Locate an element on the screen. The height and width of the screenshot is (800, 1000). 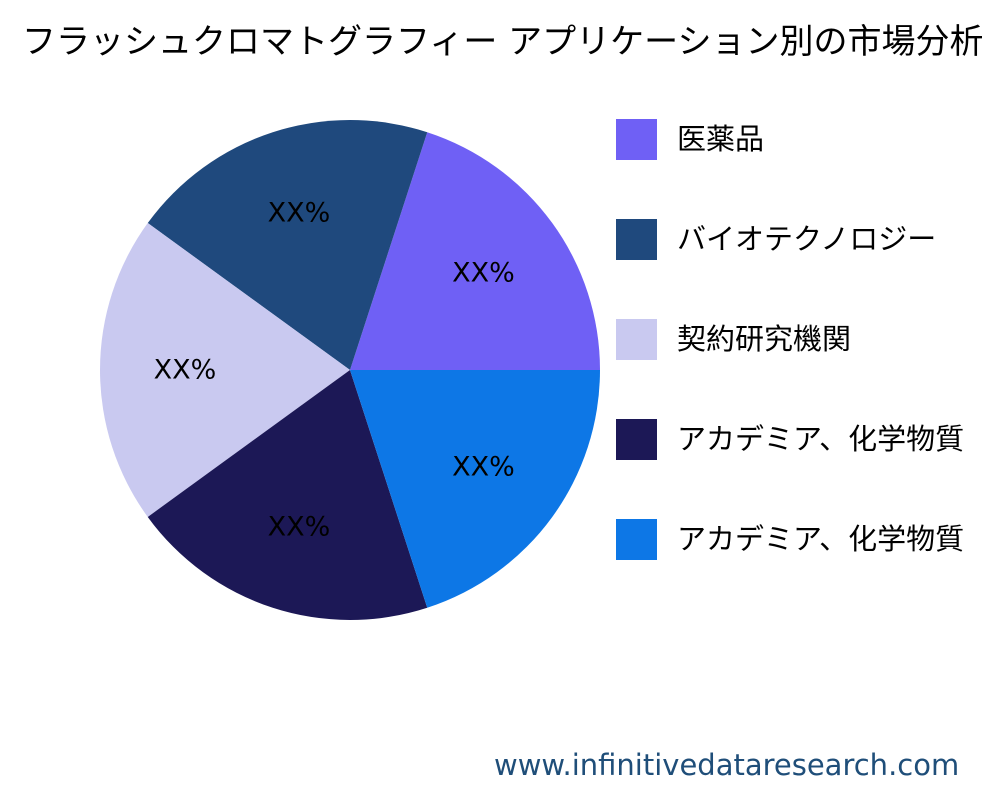
chart-title: フラッシュクロマトグラフィー アプリケーション別の市場分析 is located at coordinates (503, 42).